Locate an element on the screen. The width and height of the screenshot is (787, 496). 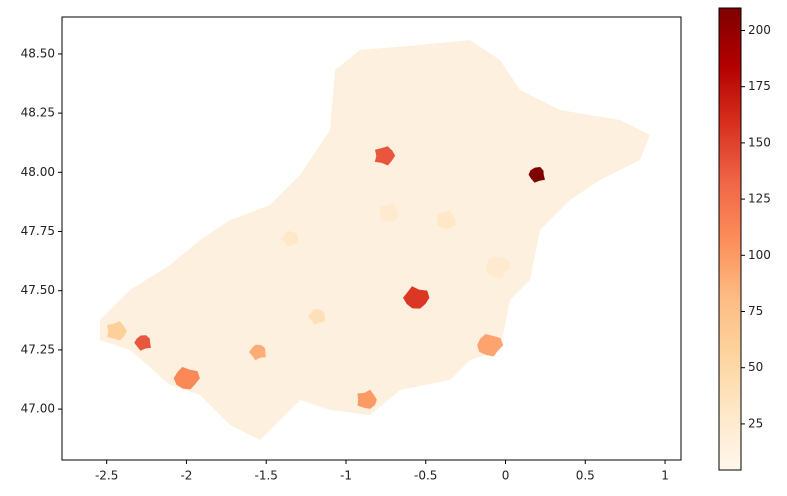
colorbar-tick-label: 175 is located at coordinates (759, 86).